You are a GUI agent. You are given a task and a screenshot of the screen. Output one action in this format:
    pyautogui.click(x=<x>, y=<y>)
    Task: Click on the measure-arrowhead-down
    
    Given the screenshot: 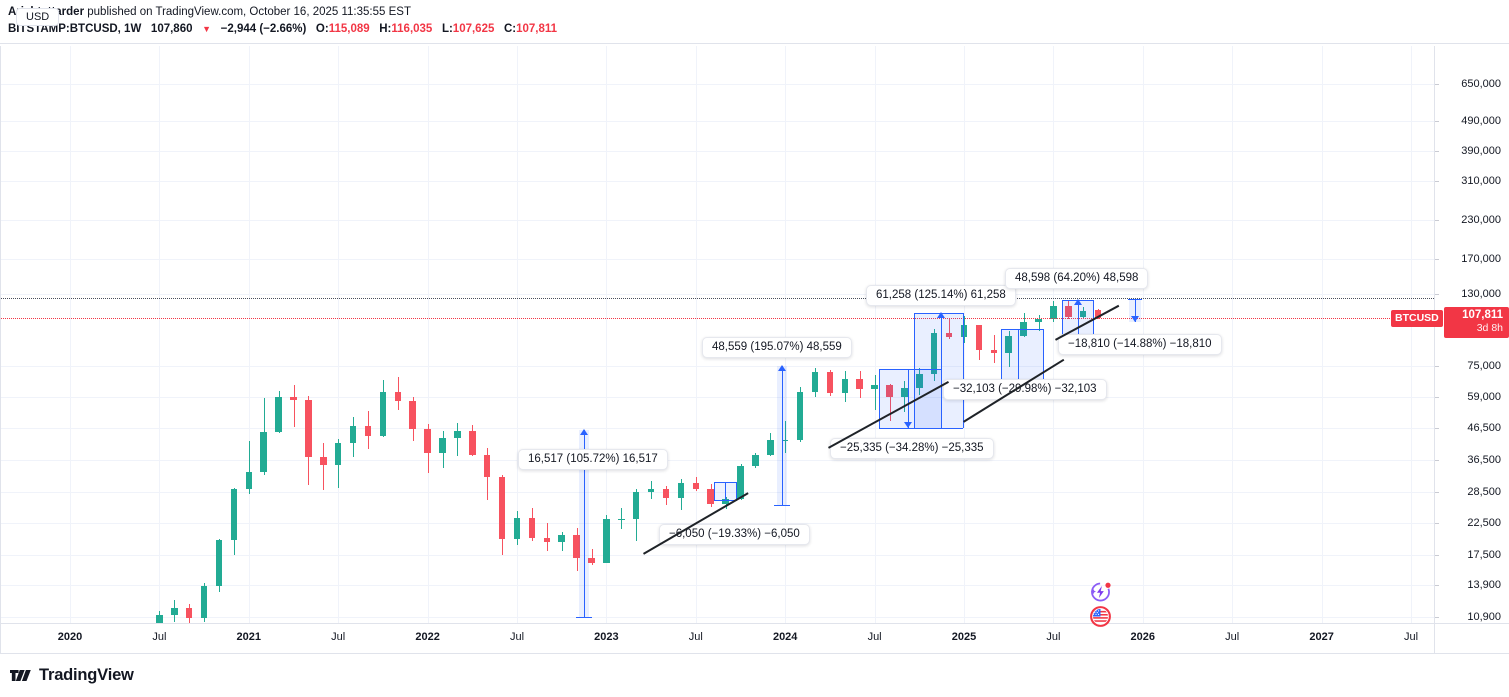 What is the action you would take?
    pyautogui.click(x=1135, y=319)
    